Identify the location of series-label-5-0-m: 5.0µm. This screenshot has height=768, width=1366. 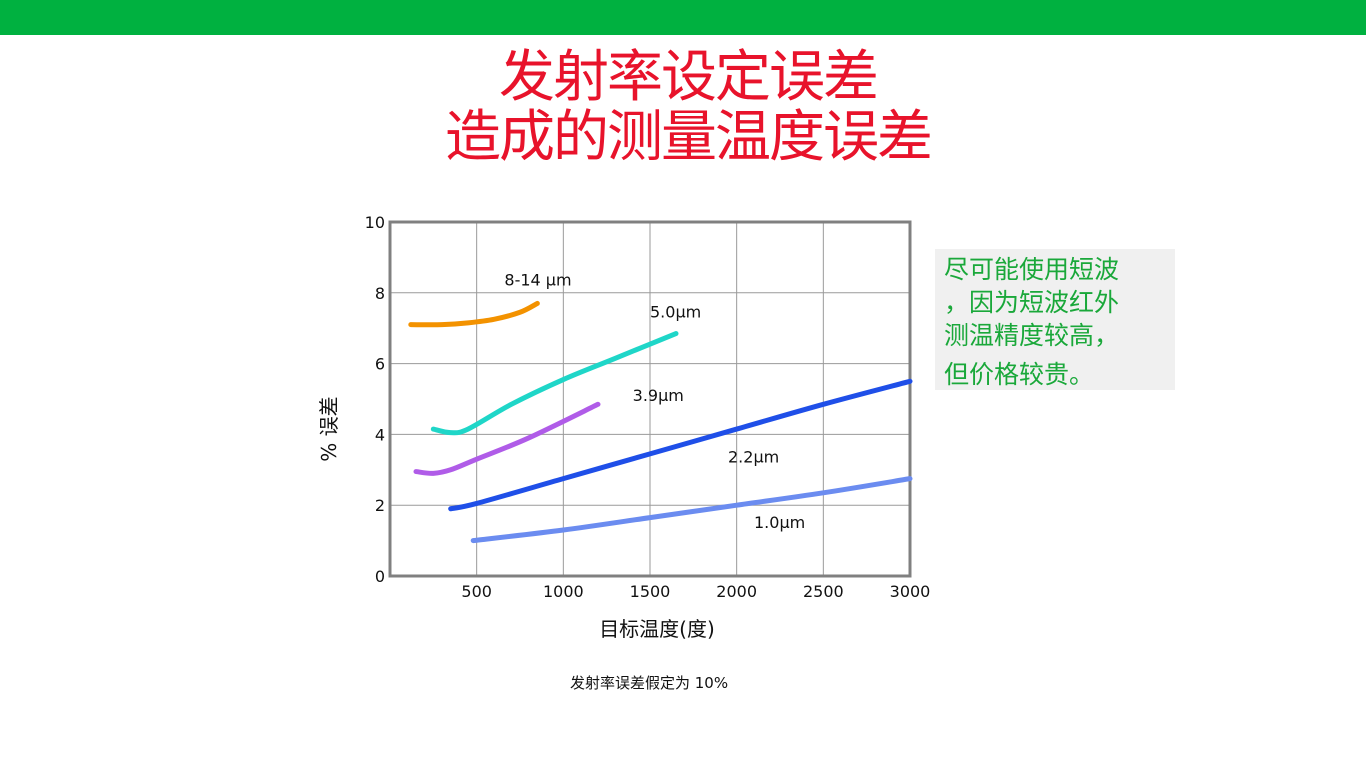
(675, 312).